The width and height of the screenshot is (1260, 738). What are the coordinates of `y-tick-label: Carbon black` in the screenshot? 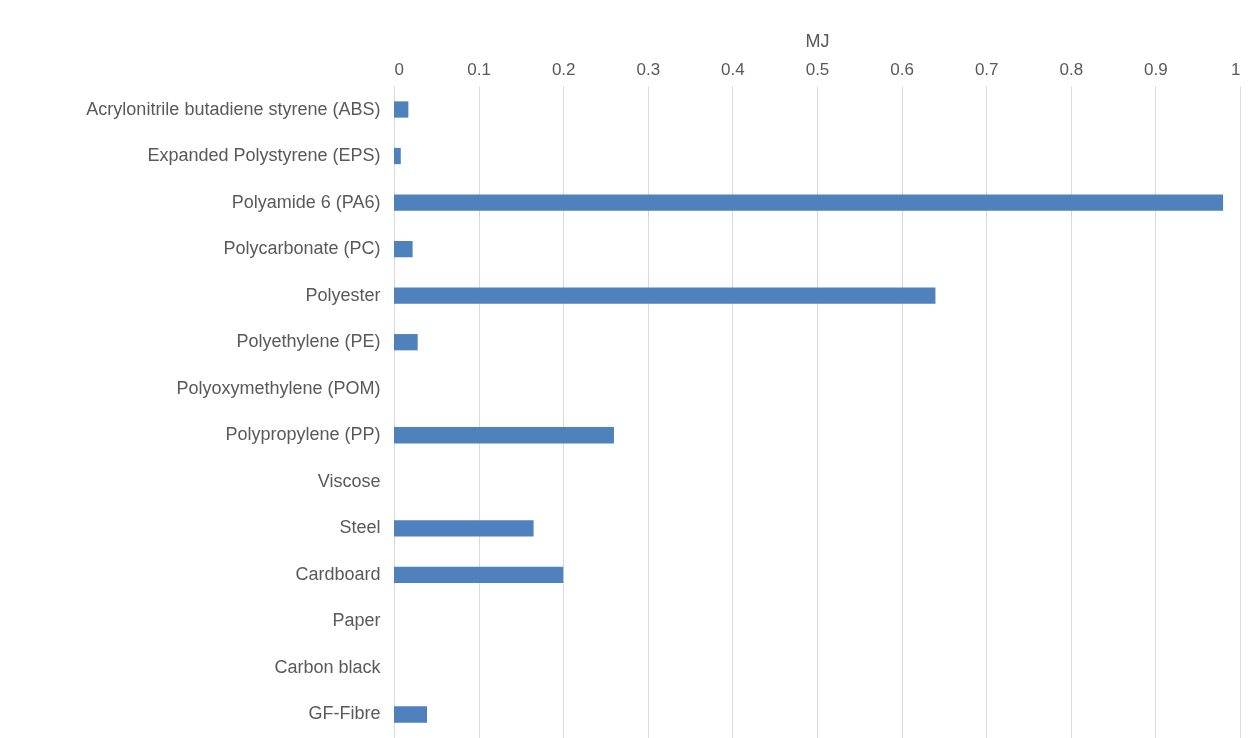 It's located at (328, 666).